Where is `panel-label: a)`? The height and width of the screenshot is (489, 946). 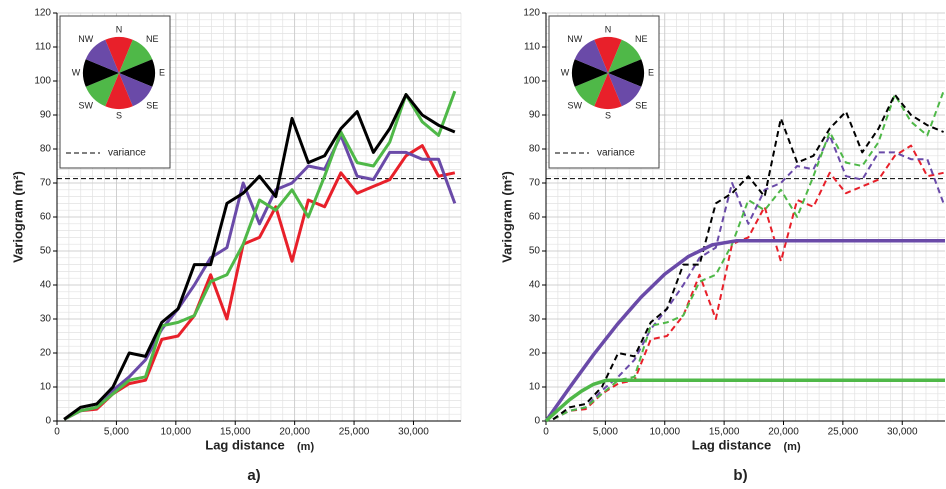
panel-label: a) is located at coordinates (253, 475).